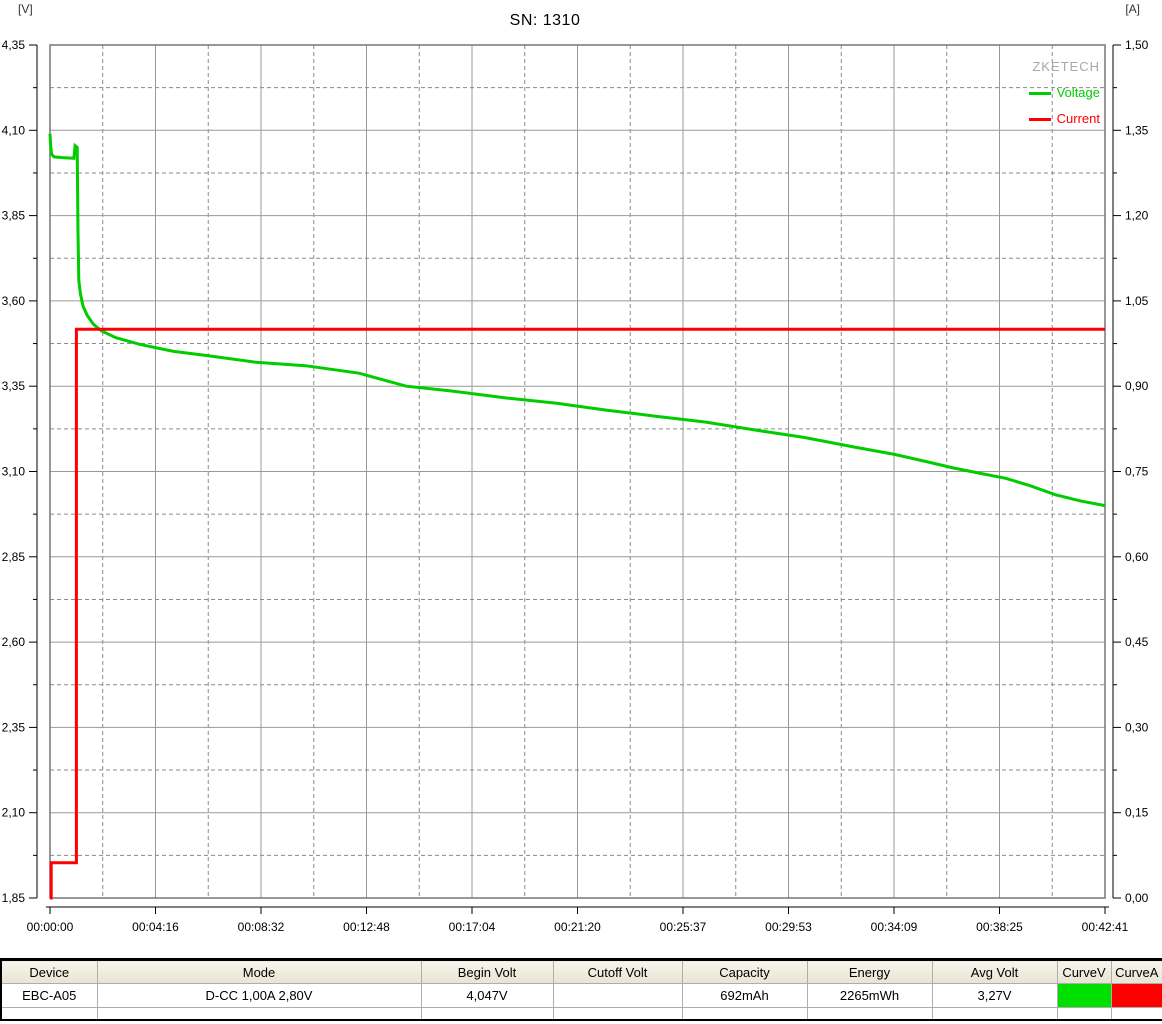 Image resolution: width=1162 pixels, height=1024 pixels. Describe the element at coordinates (994, 971) in the screenshot. I see `header-avg-volt: Avg Volt` at that location.